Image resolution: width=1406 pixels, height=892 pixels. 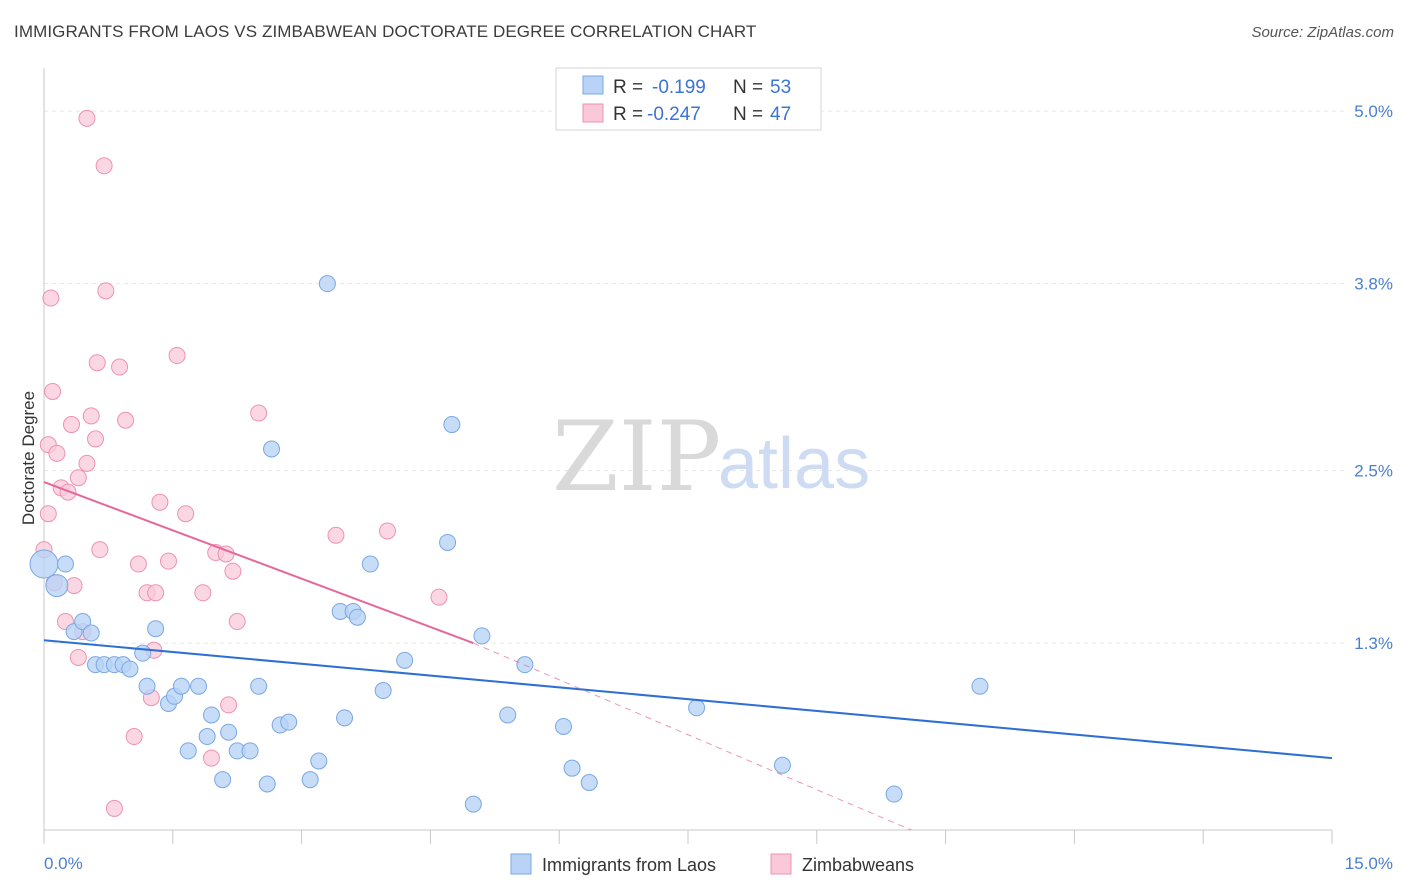 What do you see at coordinates (629, 865) in the screenshot?
I see `bottom-legend-label-laos: Immigrants from Laos` at bounding box center [629, 865].